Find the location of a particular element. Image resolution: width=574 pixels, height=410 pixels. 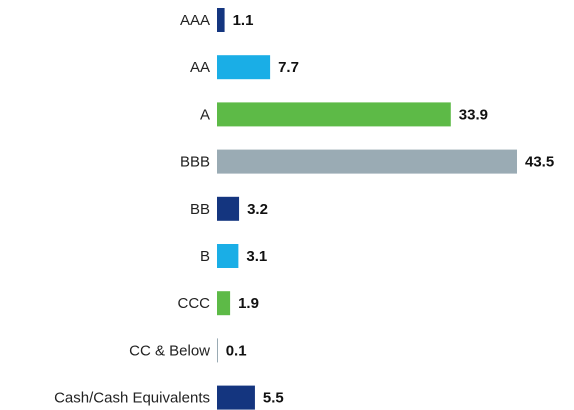

value-label: 1.1 is located at coordinates (243, 20).